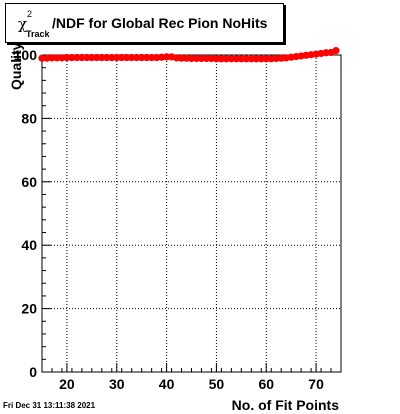  Describe the element at coordinates (29, 309) in the screenshot. I see `y-tick-label: 20` at that location.